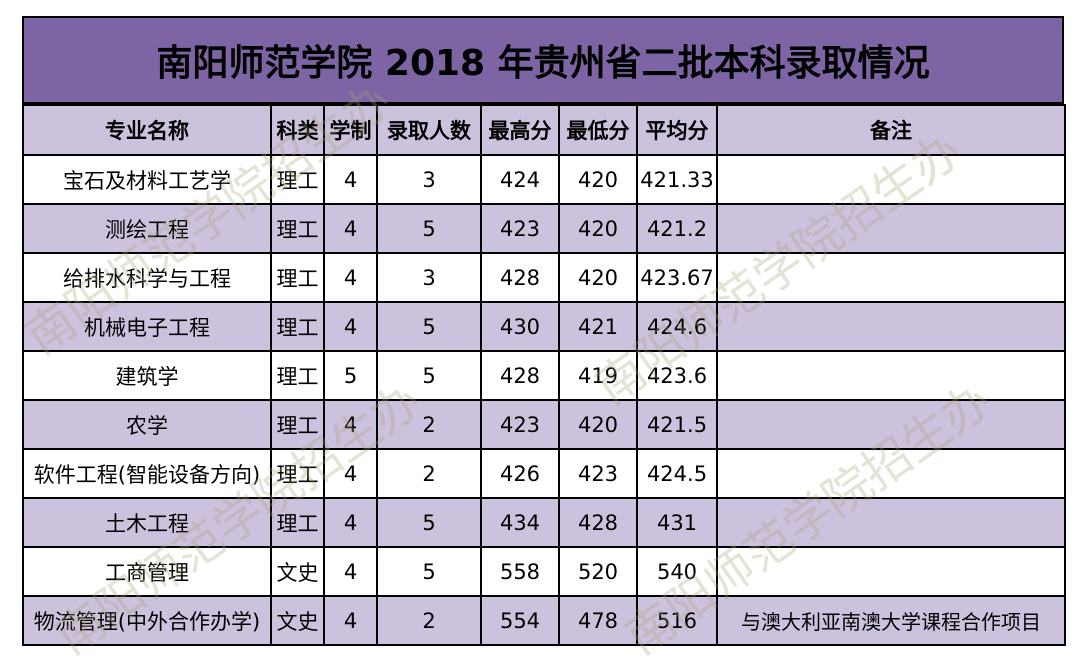  What do you see at coordinates (598, 620) in the screenshot?
I see `cell-min: 478` at bounding box center [598, 620].